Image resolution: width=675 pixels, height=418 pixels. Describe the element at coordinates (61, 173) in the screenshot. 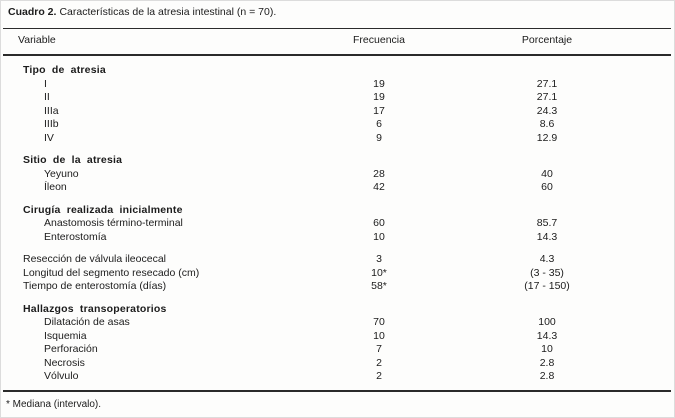

I see `row-label: Yeyuno` at that location.